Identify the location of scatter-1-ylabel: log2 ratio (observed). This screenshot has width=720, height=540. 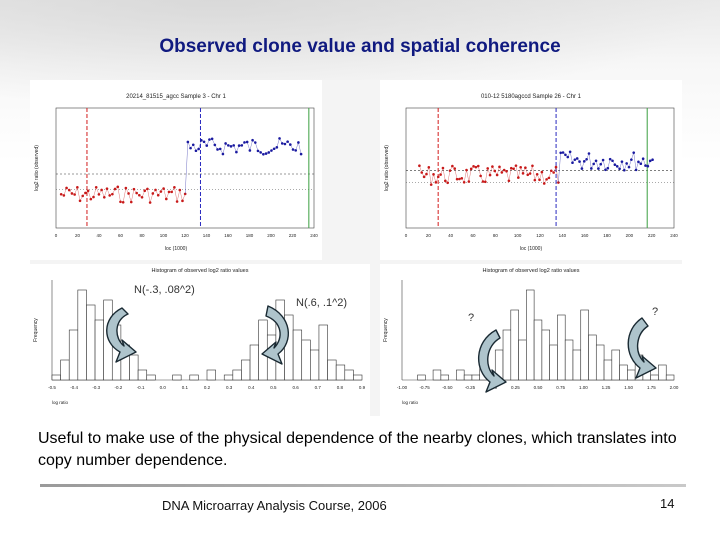
(37, 168).